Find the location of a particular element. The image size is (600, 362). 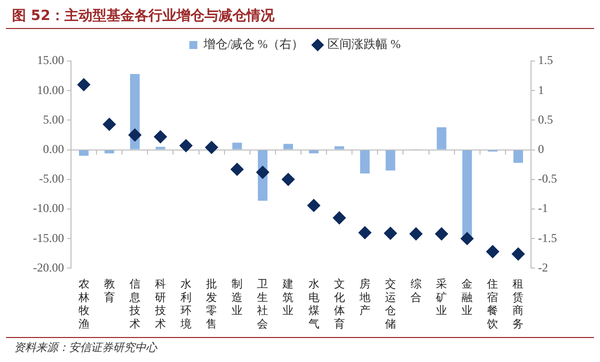

x-tick-label: 房地产 is located at coordinates (364, 298).